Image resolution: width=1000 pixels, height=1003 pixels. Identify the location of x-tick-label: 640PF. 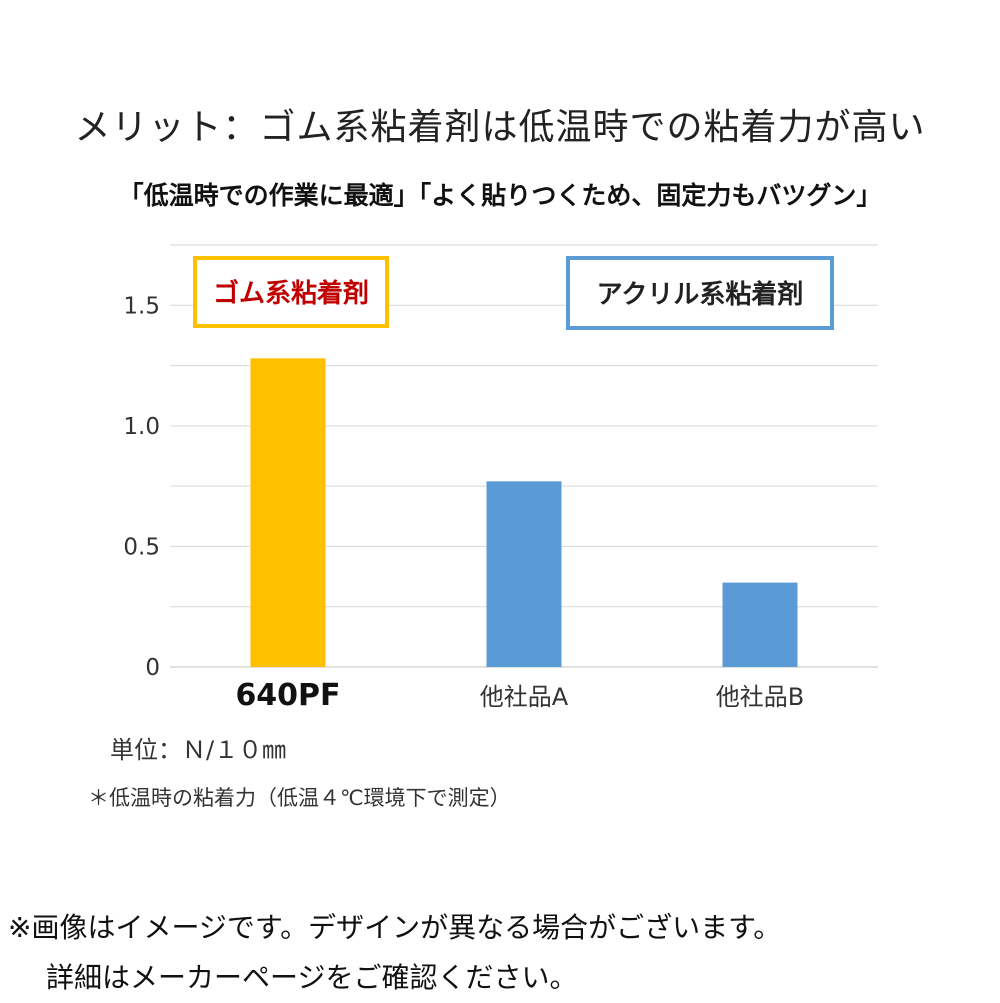
(287, 695).